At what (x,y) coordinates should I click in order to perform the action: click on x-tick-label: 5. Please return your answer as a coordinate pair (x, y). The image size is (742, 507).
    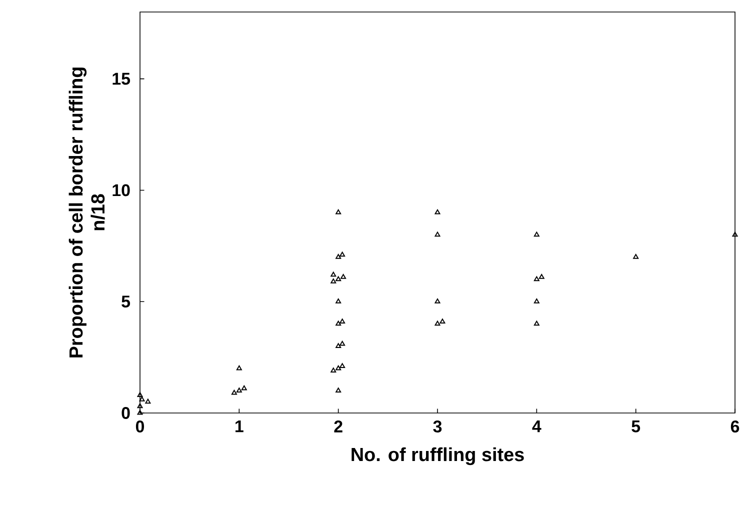
    Looking at the image, I should click on (636, 426).